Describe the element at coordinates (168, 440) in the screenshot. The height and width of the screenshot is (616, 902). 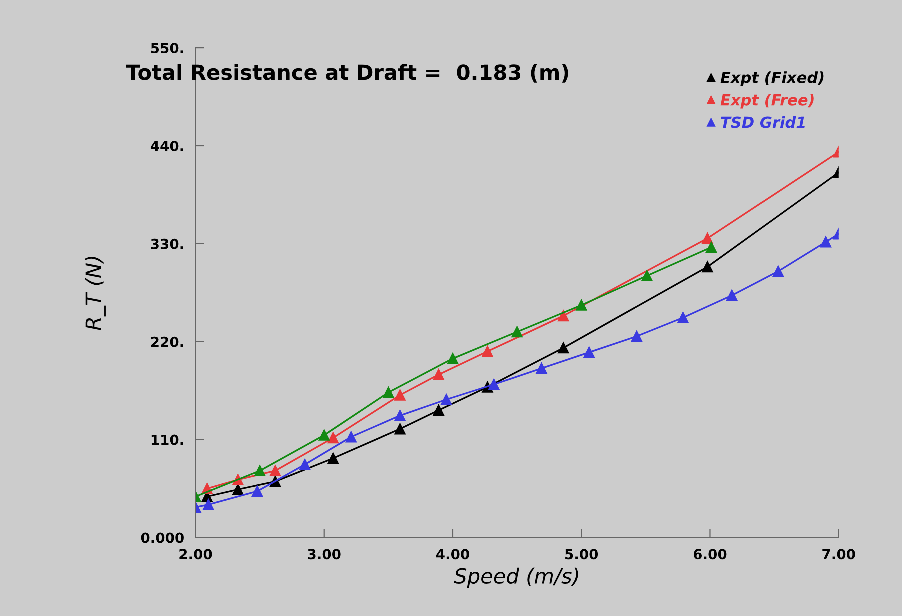
I see `y-tick-label: 110.` at that location.